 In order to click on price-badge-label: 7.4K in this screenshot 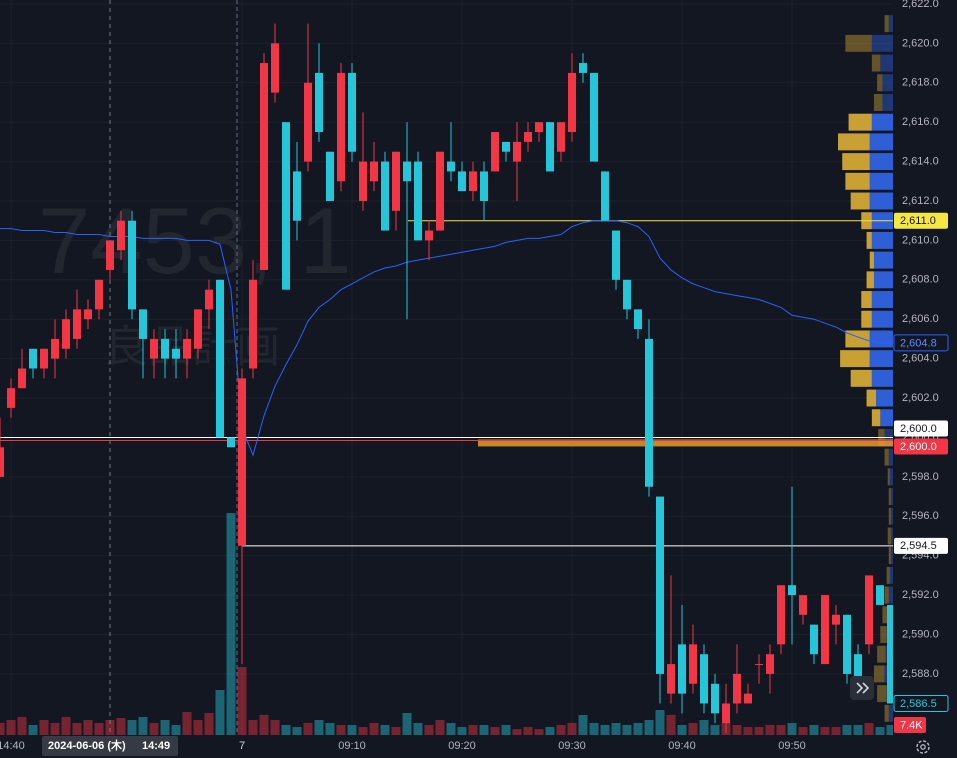, I will do `click(911, 725)`.